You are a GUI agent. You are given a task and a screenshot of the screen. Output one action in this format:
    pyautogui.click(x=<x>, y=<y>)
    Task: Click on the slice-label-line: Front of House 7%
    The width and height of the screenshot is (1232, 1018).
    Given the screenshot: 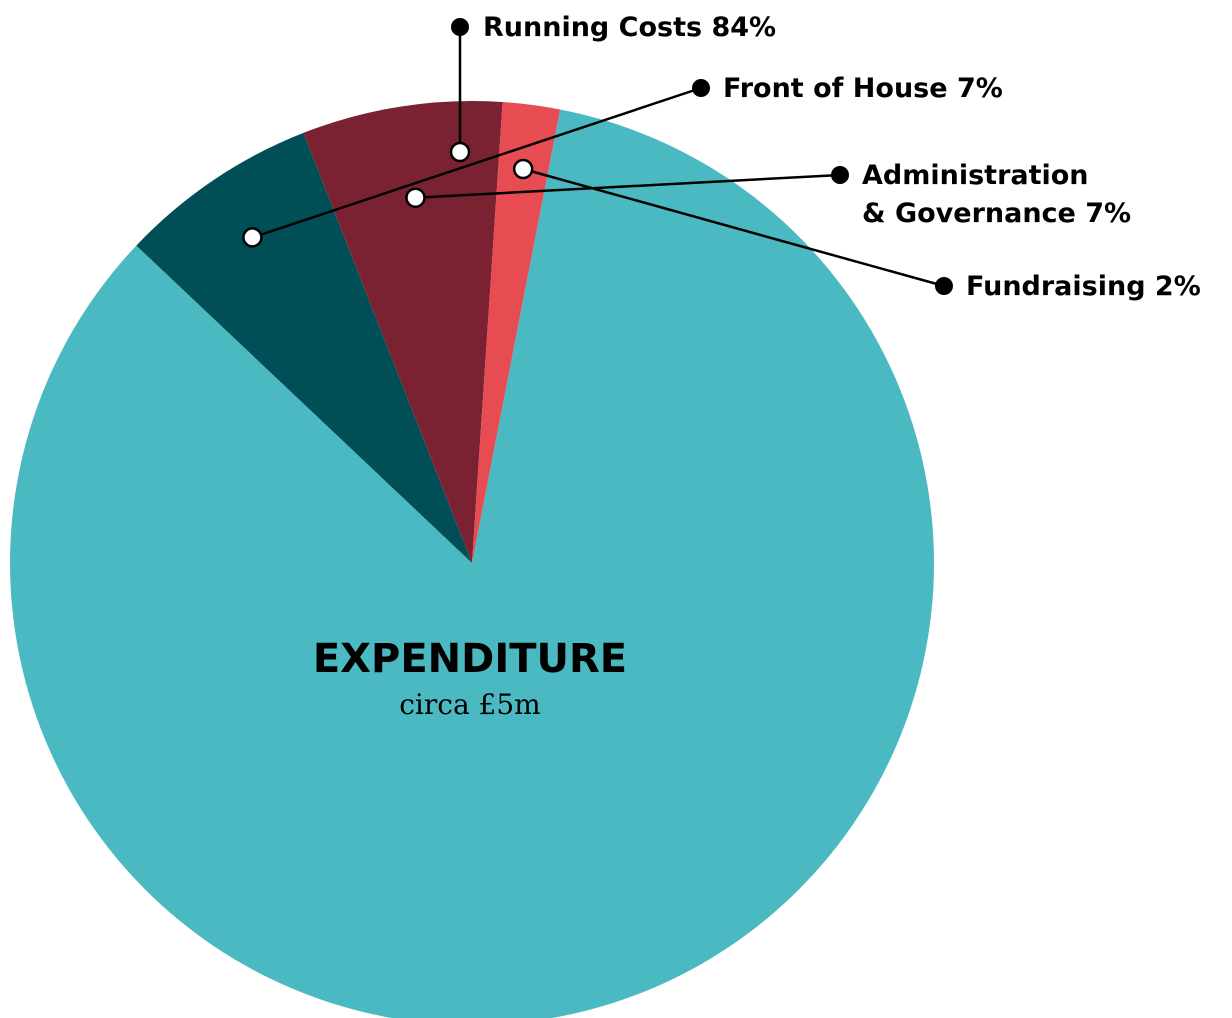 What is the action you would take?
    pyautogui.click(x=863, y=88)
    